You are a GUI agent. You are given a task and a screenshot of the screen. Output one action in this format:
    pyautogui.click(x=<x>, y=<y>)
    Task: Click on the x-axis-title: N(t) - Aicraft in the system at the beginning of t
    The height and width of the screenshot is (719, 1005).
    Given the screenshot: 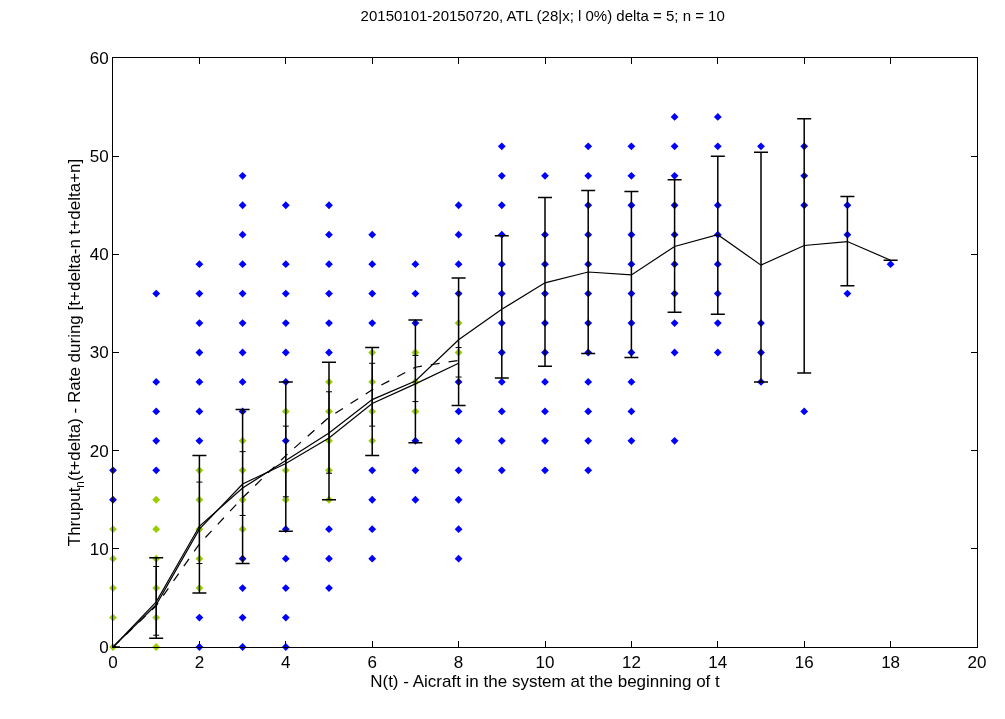 What is the action you would take?
    pyautogui.click(x=545, y=682)
    